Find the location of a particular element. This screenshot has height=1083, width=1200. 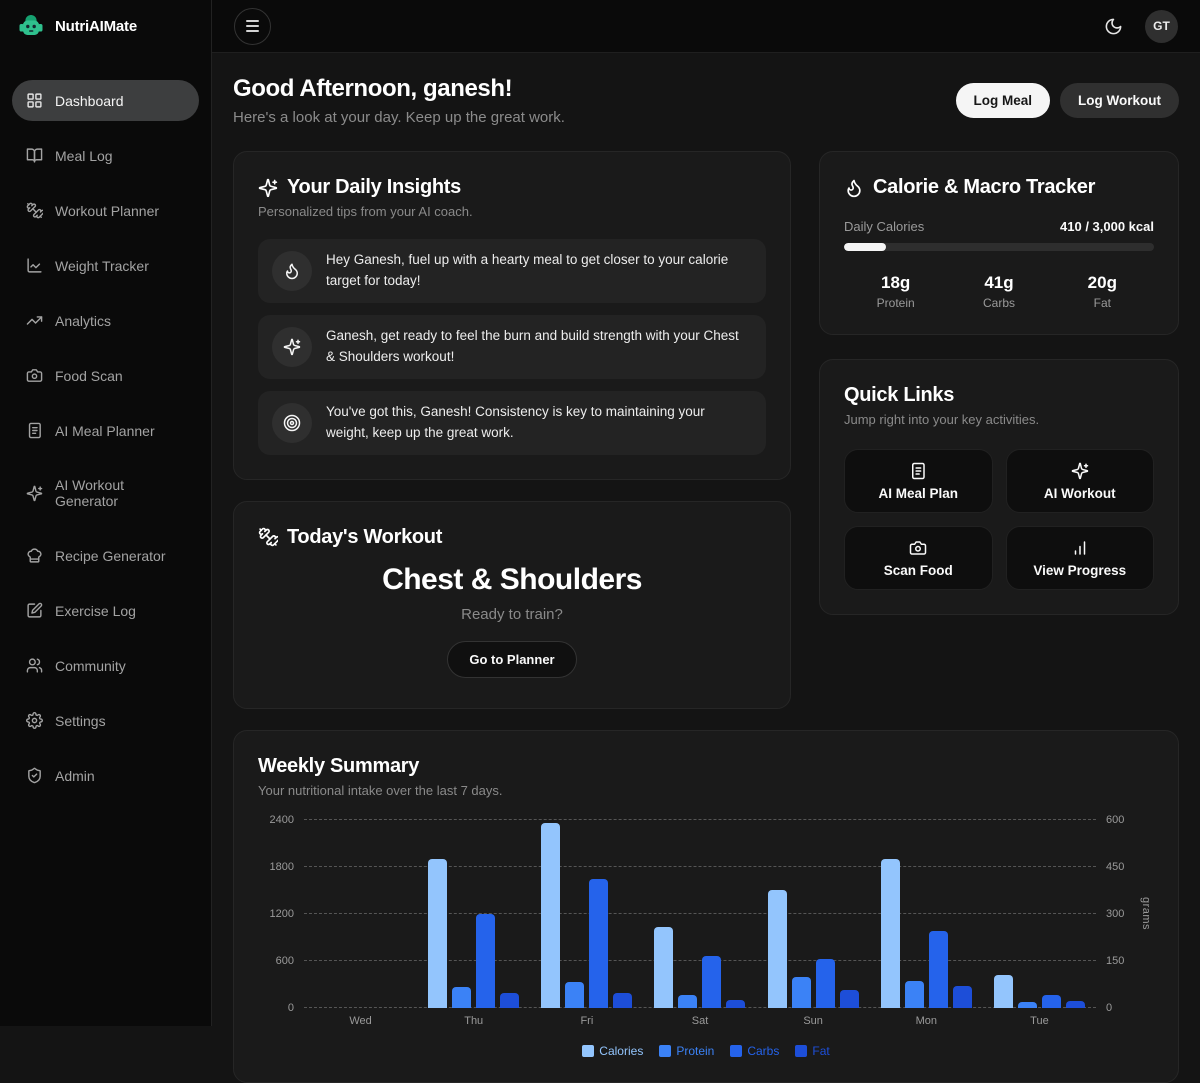

left-axis-tick: 1200 is located at coordinates (282, 914).